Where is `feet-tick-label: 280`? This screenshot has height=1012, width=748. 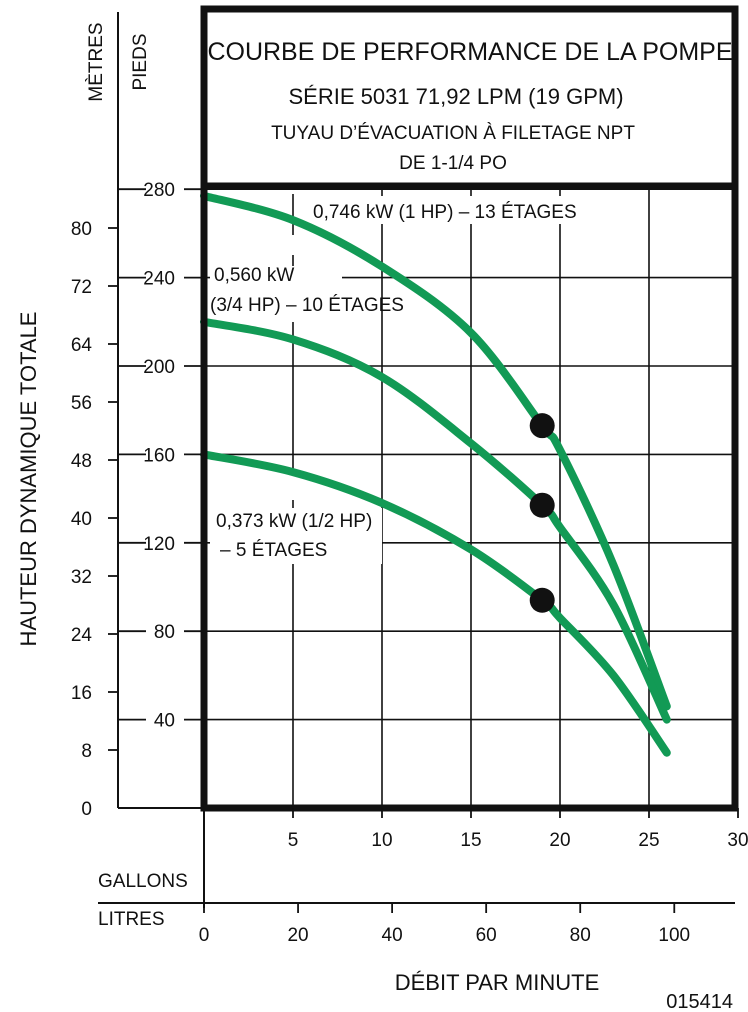
feet-tick-label: 280 is located at coordinates (159, 190).